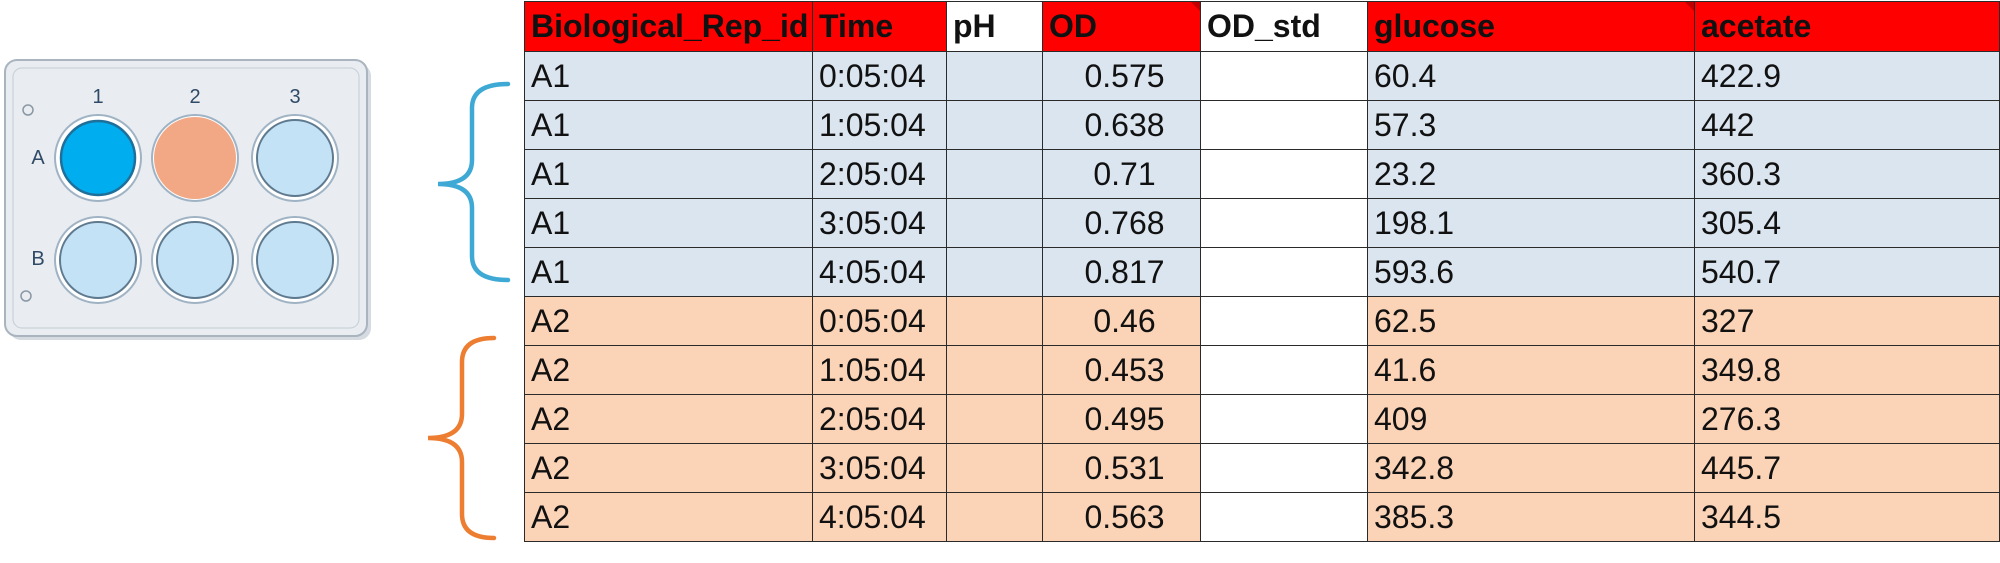 The image size is (2000, 563). Describe the element at coordinates (1531, 468) in the screenshot. I see `cell-glucose: 342.8` at that location.